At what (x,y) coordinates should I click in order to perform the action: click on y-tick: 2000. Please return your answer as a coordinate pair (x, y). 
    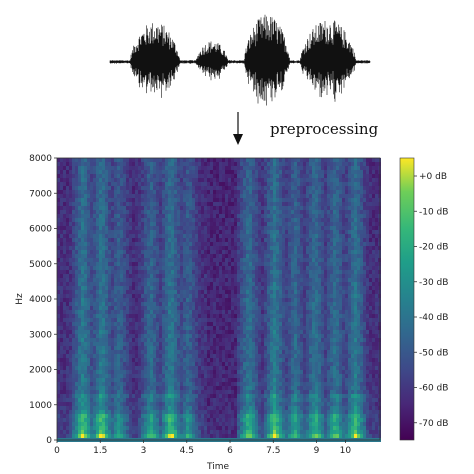
    Looking at the image, I should click on (43, 371).